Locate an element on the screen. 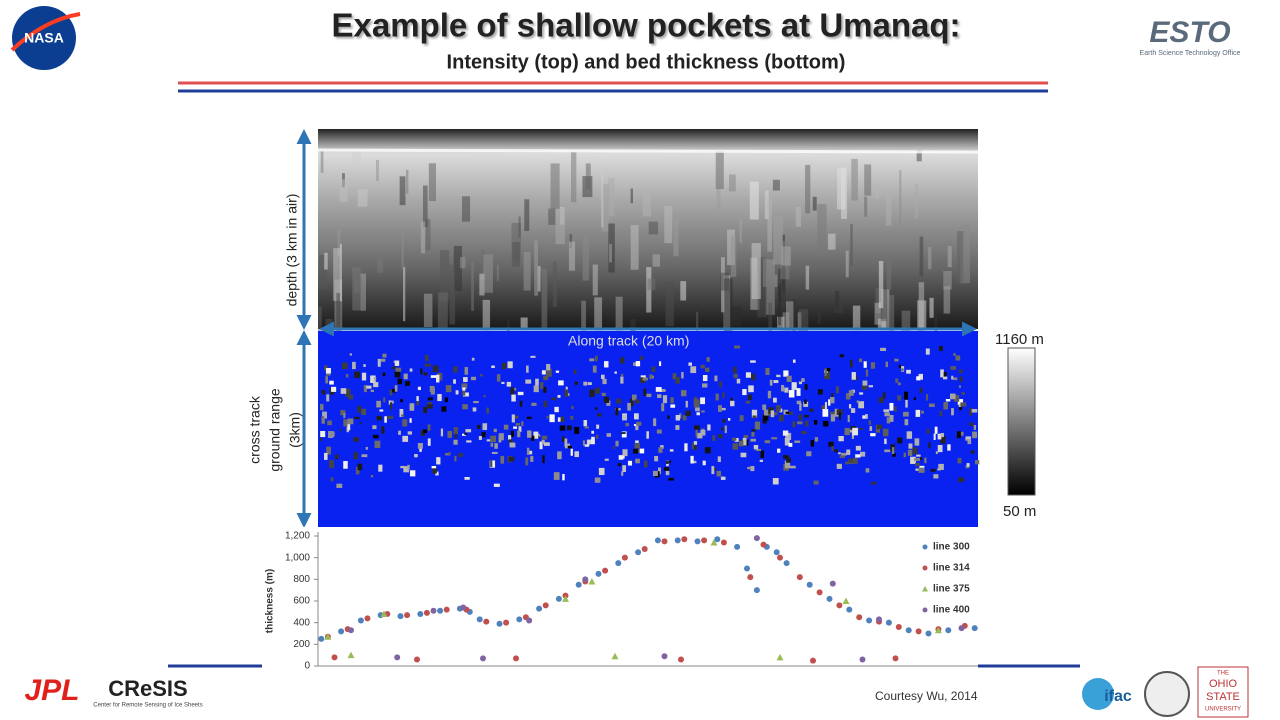 The image size is (1280, 720). jpl-logo: JPL is located at coordinates (51, 690).